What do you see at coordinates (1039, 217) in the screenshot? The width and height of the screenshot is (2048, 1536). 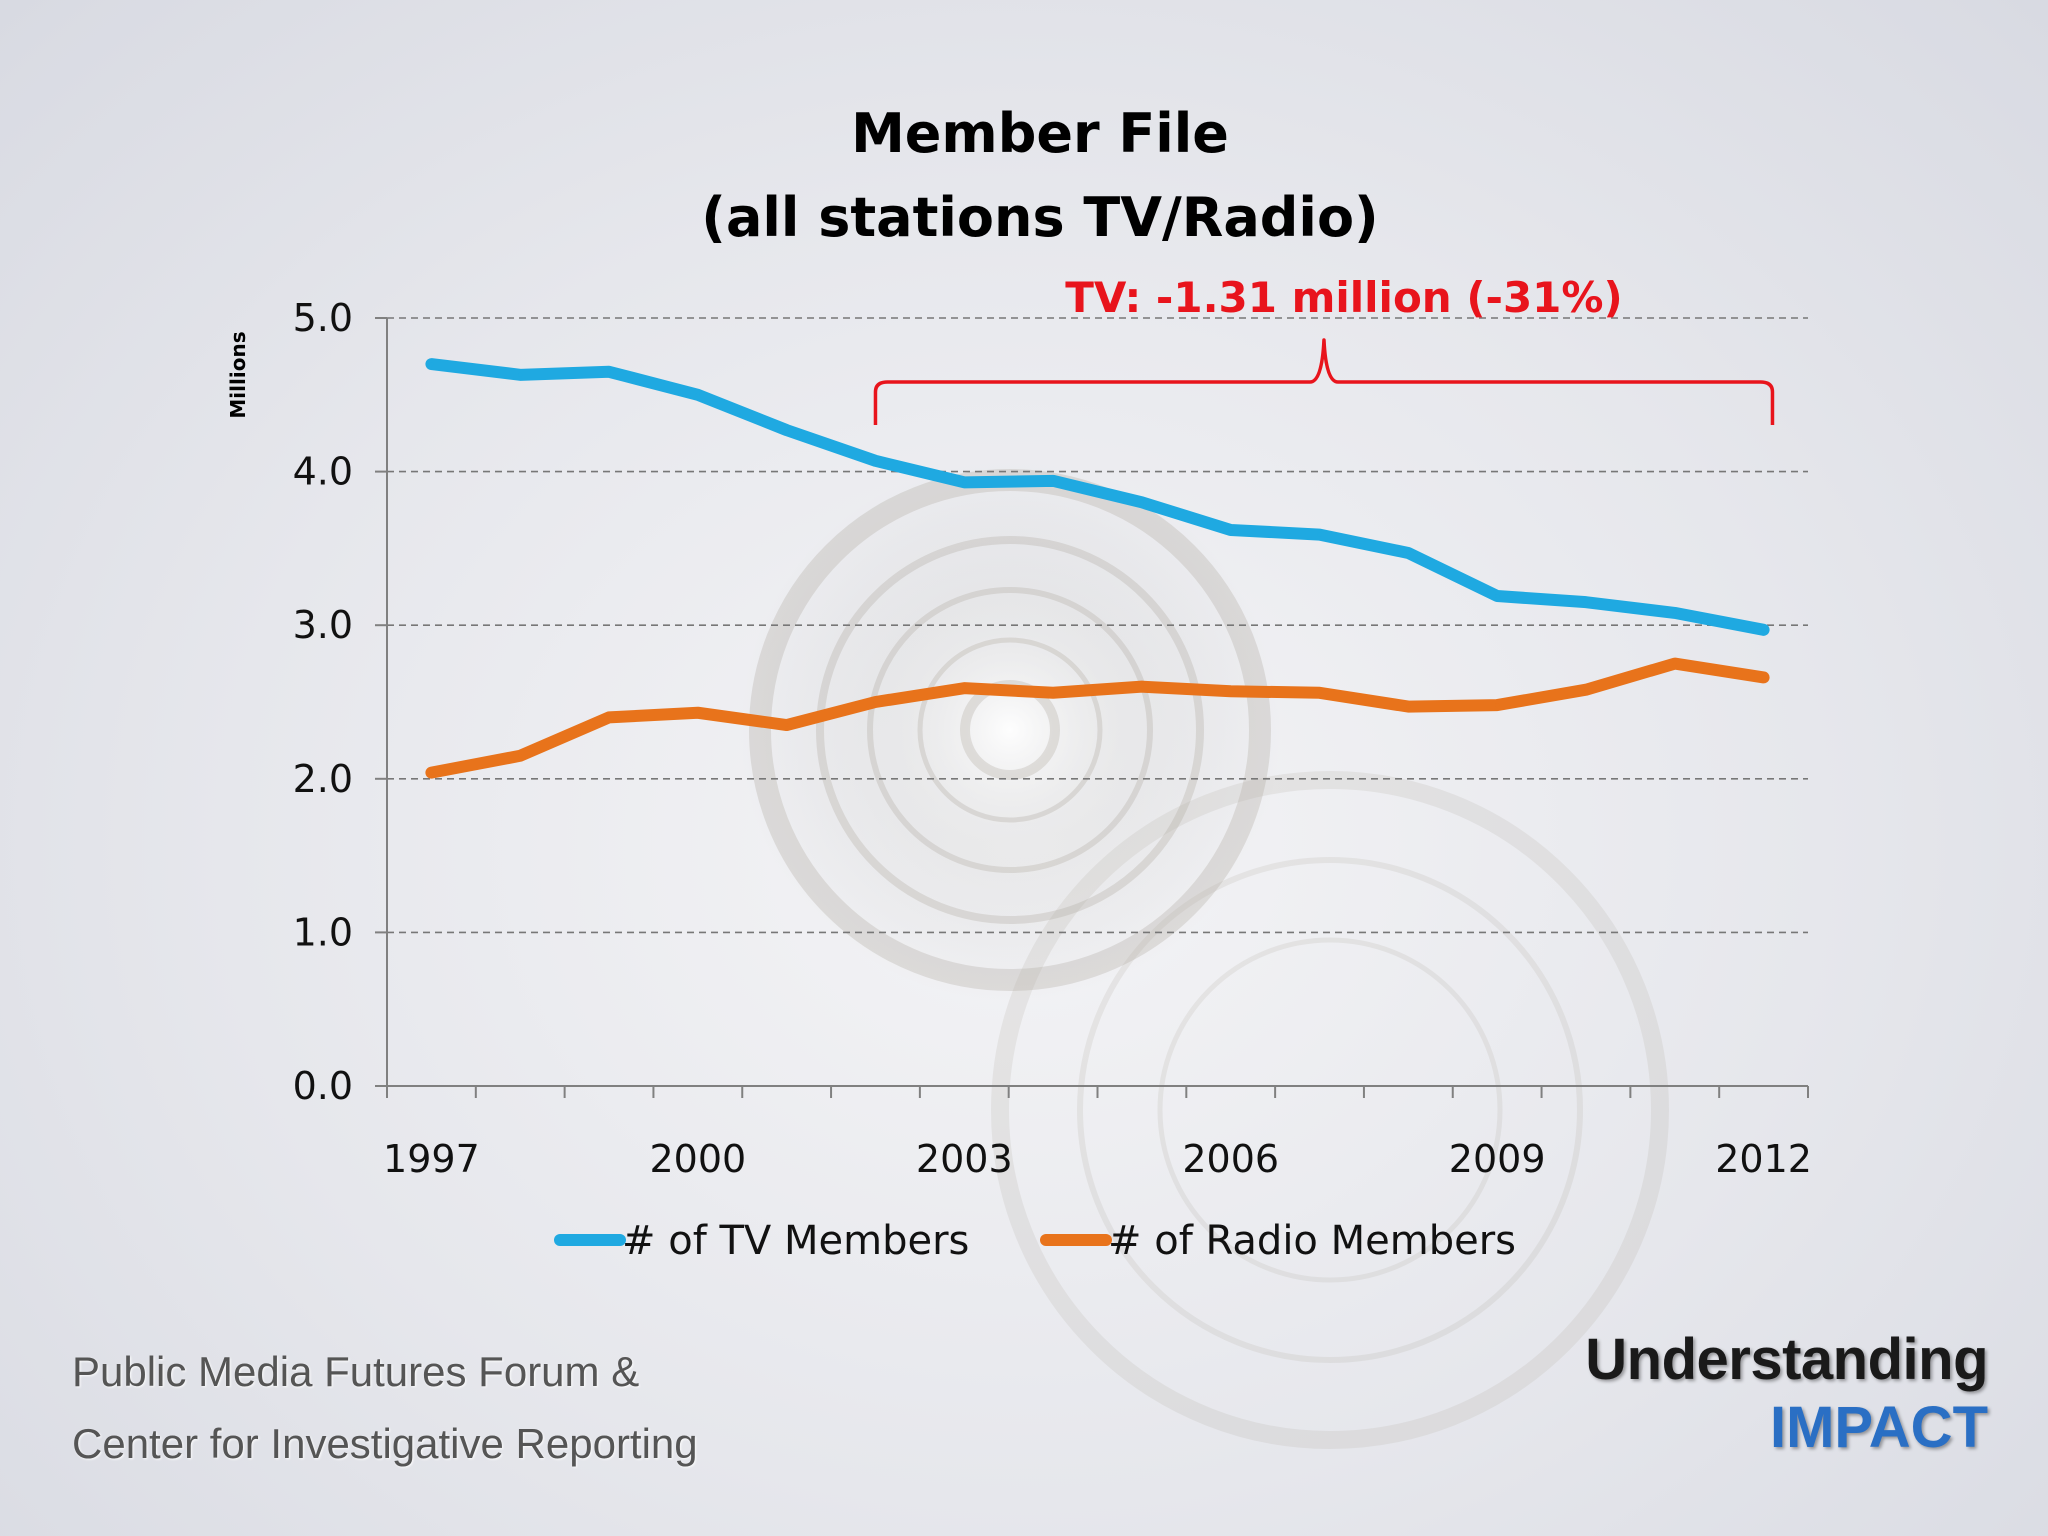 I see `chart-title-line-2: (all stations TV/Radio)` at bounding box center [1039, 217].